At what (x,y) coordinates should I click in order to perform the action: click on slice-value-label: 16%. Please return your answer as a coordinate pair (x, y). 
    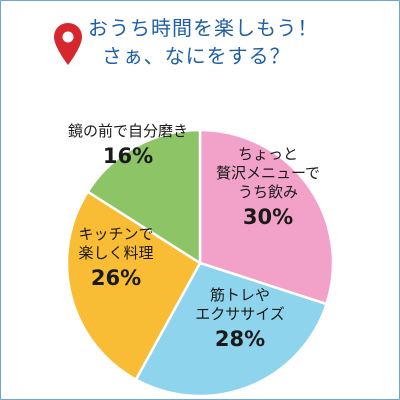
    Looking at the image, I should click on (128, 156).